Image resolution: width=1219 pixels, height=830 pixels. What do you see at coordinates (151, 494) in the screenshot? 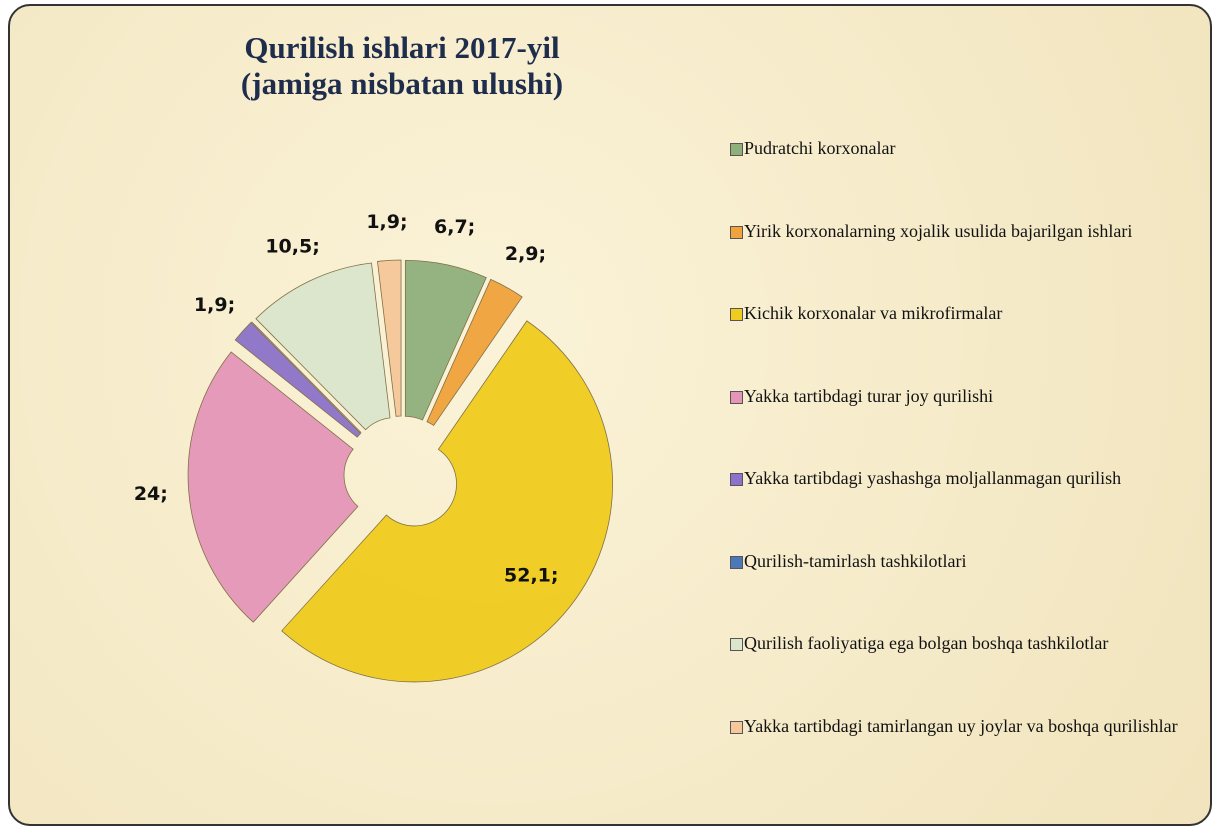
I see `data-label: 24;` at bounding box center [151, 494].